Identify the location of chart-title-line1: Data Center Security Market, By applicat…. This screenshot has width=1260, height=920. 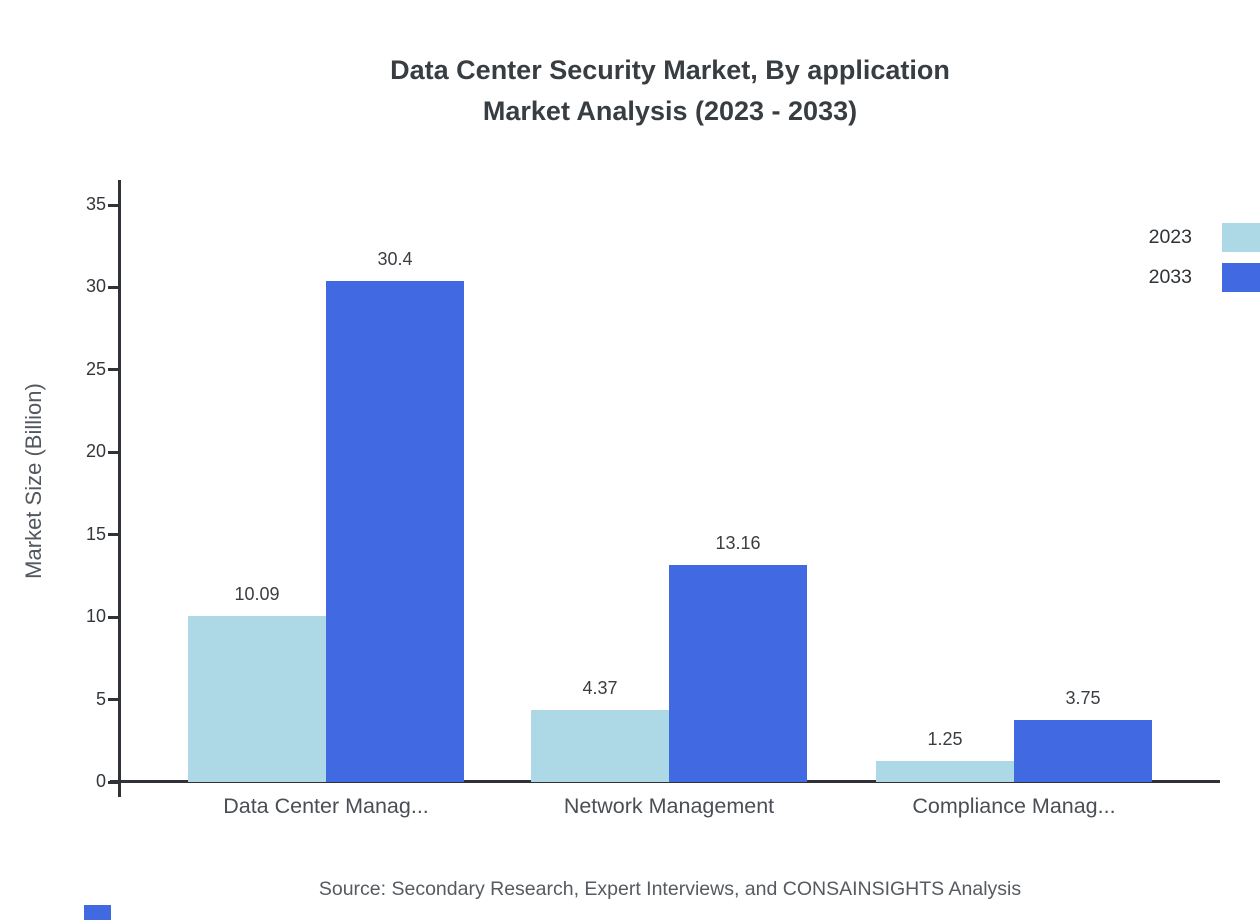
(670, 70).